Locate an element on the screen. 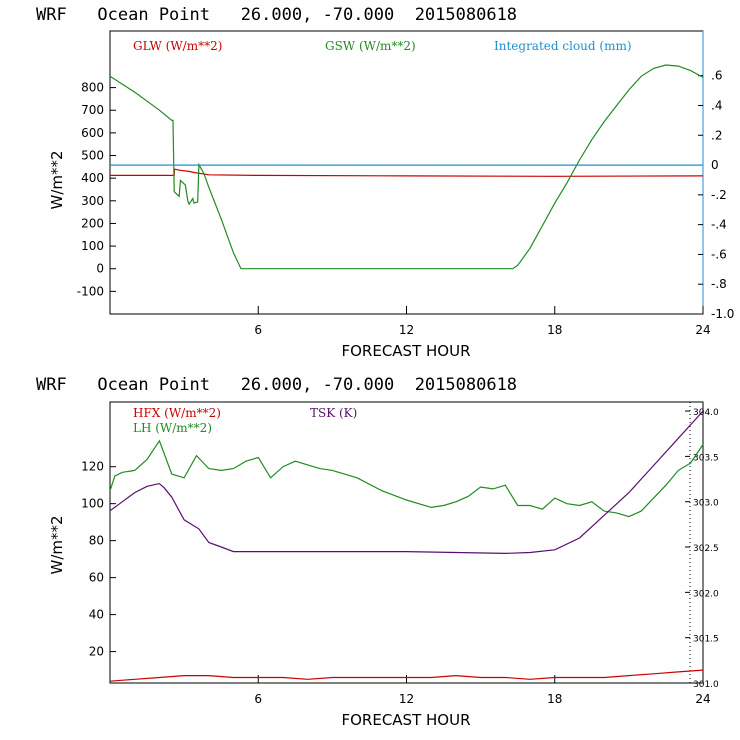  top-y2-tick-label: .6 is located at coordinates (716, 76).